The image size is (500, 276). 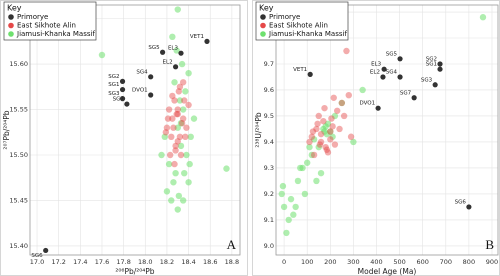 I want to click on legend-swatch, so click(x=11, y=34).